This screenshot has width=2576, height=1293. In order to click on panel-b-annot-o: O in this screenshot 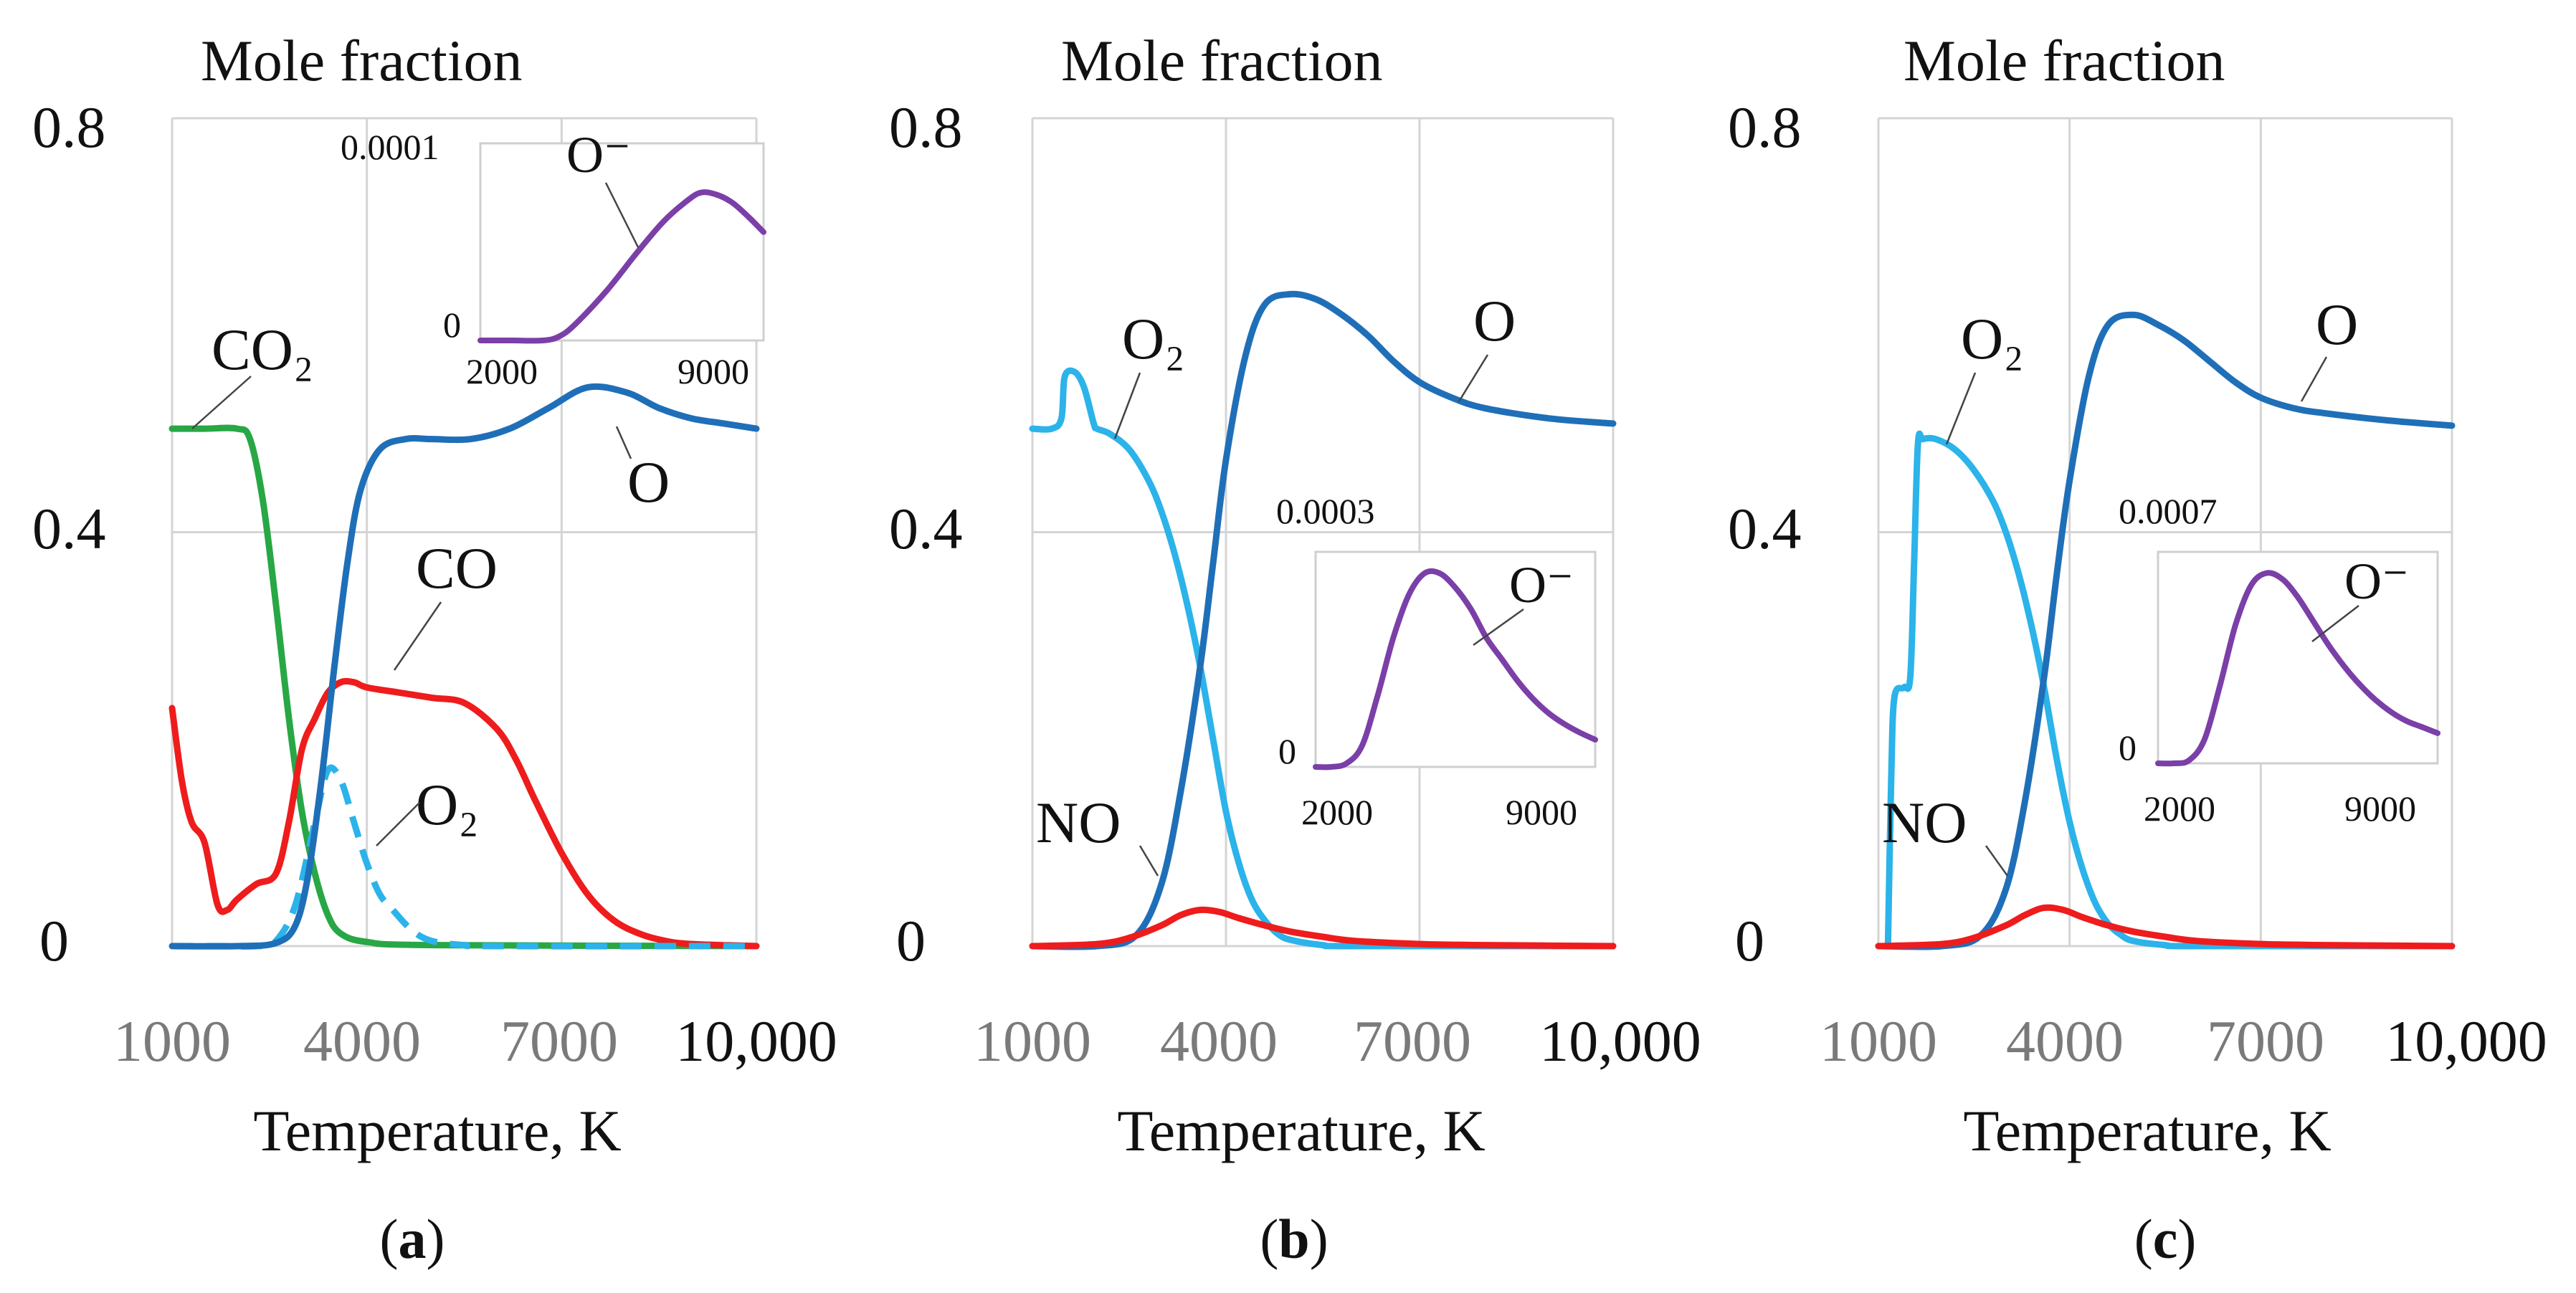, I will do `click(1495, 321)`.